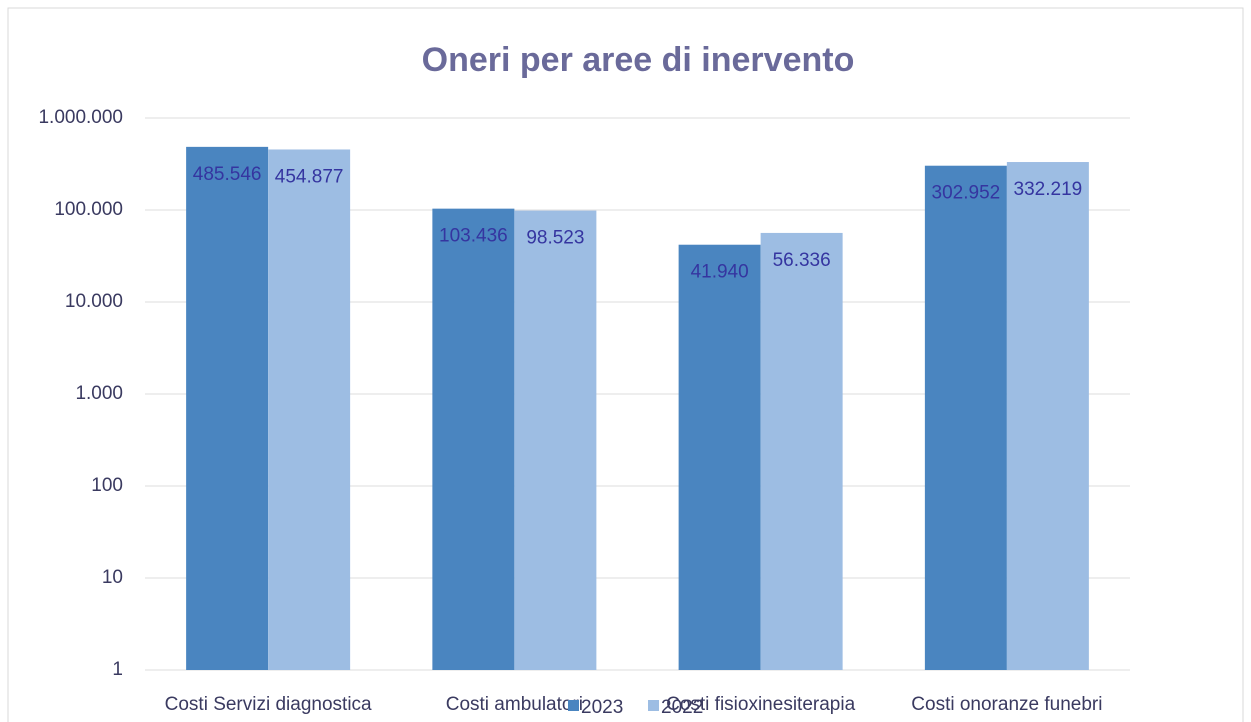 The width and height of the screenshot is (1251, 722). What do you see at coordinates (638, 60) in the screenshot?
I see `chart-title: Oneri per aree di inervento` at bounding box center [638, 60].